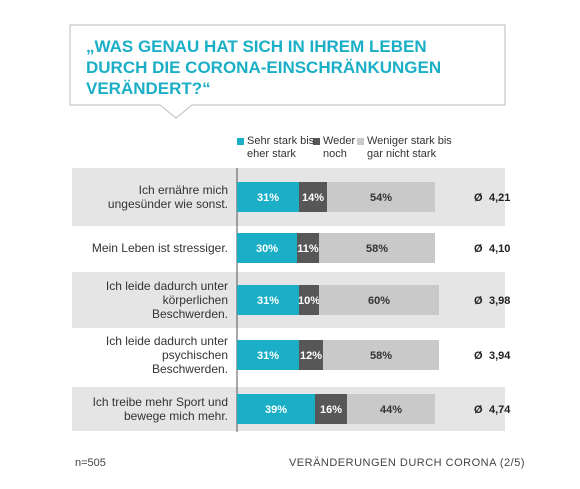  Describe the element at coordinates (409, 147) in the screenshot. I see `legend-label: Weniger stark bis gar nicht stark` at that location.